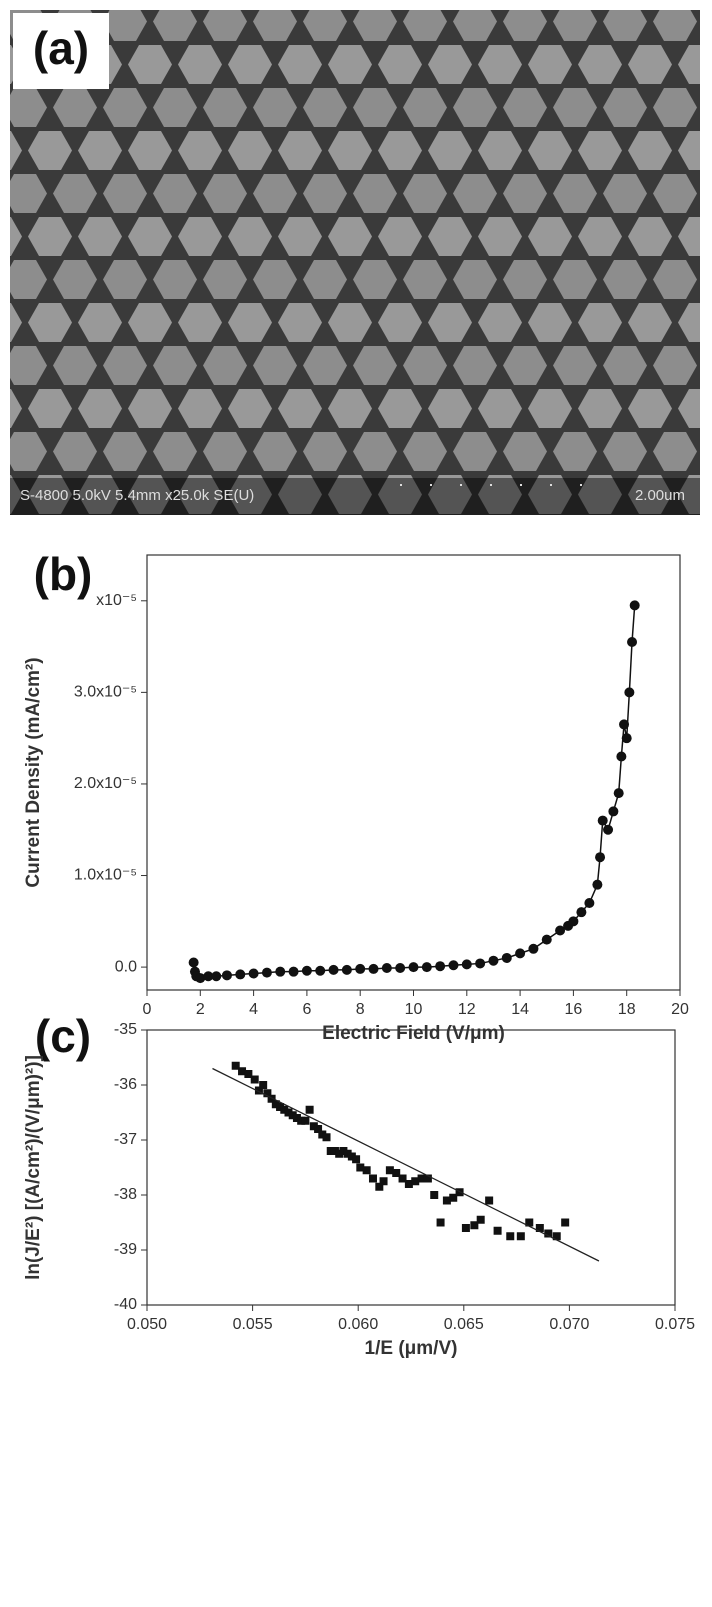  Describe the element at coordinates (105, 692) in the screenshot. I see `y-tick-label: 3.0x10⁻⁵` at that location.